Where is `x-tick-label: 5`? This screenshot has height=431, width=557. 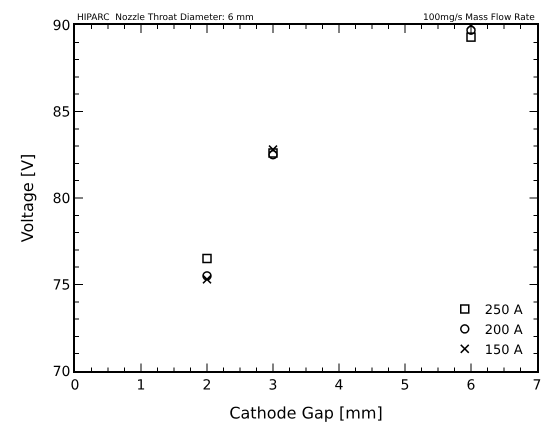 x-tick-label: 5 is located at coordinates (405, 386).